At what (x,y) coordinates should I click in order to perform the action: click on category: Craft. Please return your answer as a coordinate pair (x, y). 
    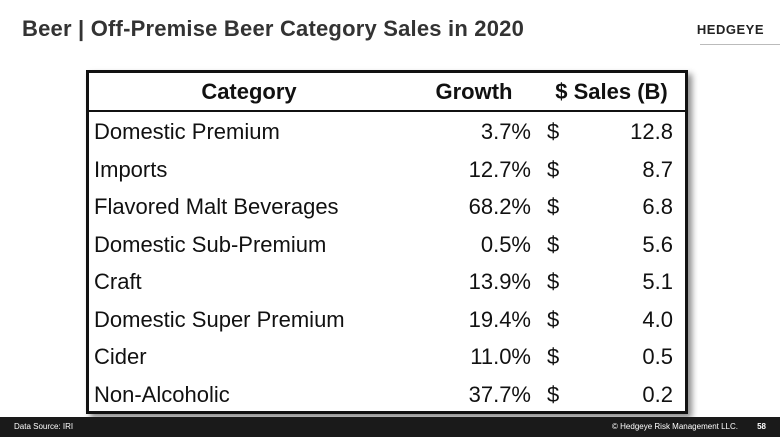
    Looking at the image, I should click on (118, 281).